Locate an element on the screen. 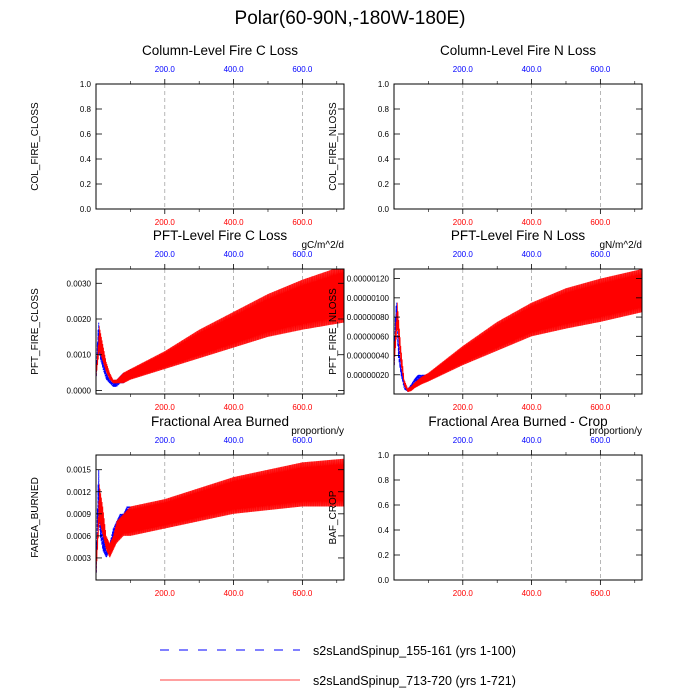 The width and height of the screenshot is (700, 700). panel-title: Column-Level Fire N Loss is located at coordinates (518, 50).